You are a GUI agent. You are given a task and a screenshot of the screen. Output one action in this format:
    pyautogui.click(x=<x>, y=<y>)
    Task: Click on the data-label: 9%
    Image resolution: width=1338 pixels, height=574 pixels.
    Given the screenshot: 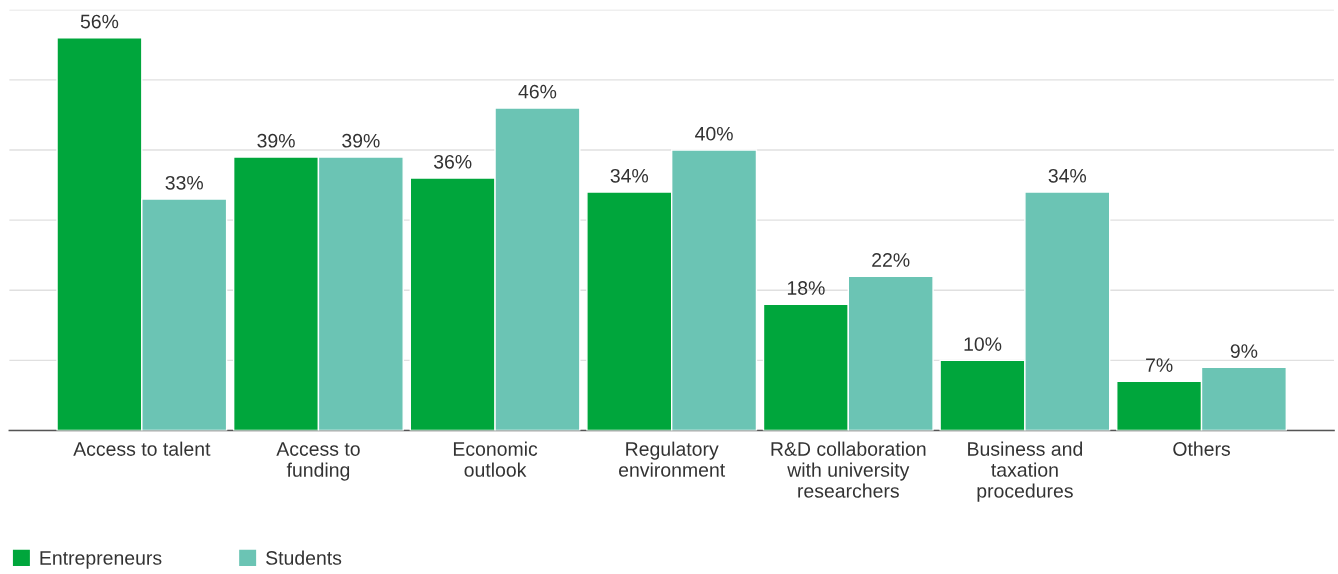 What is the action you would take?
    pyautogui.click(x=1244, y=351)
    